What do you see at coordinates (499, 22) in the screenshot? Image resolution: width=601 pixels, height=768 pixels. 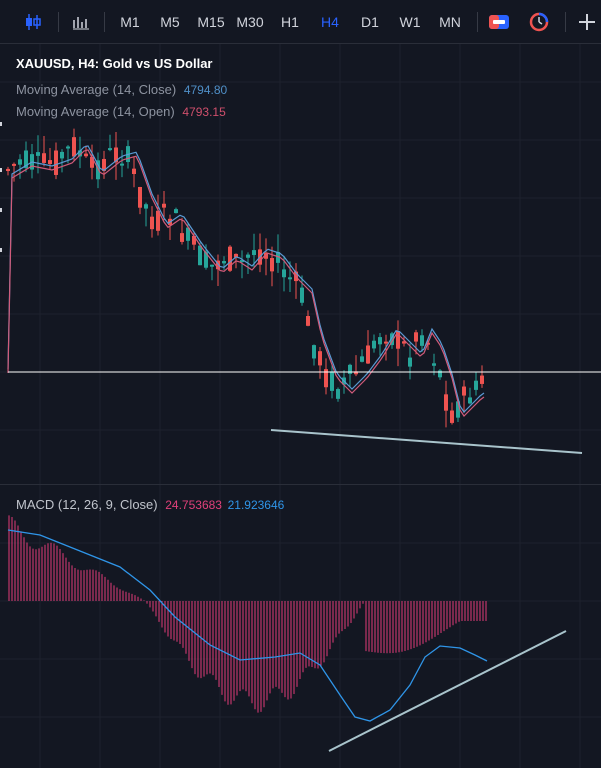 I see `toggle-icon` at bounding box center [499, 22].